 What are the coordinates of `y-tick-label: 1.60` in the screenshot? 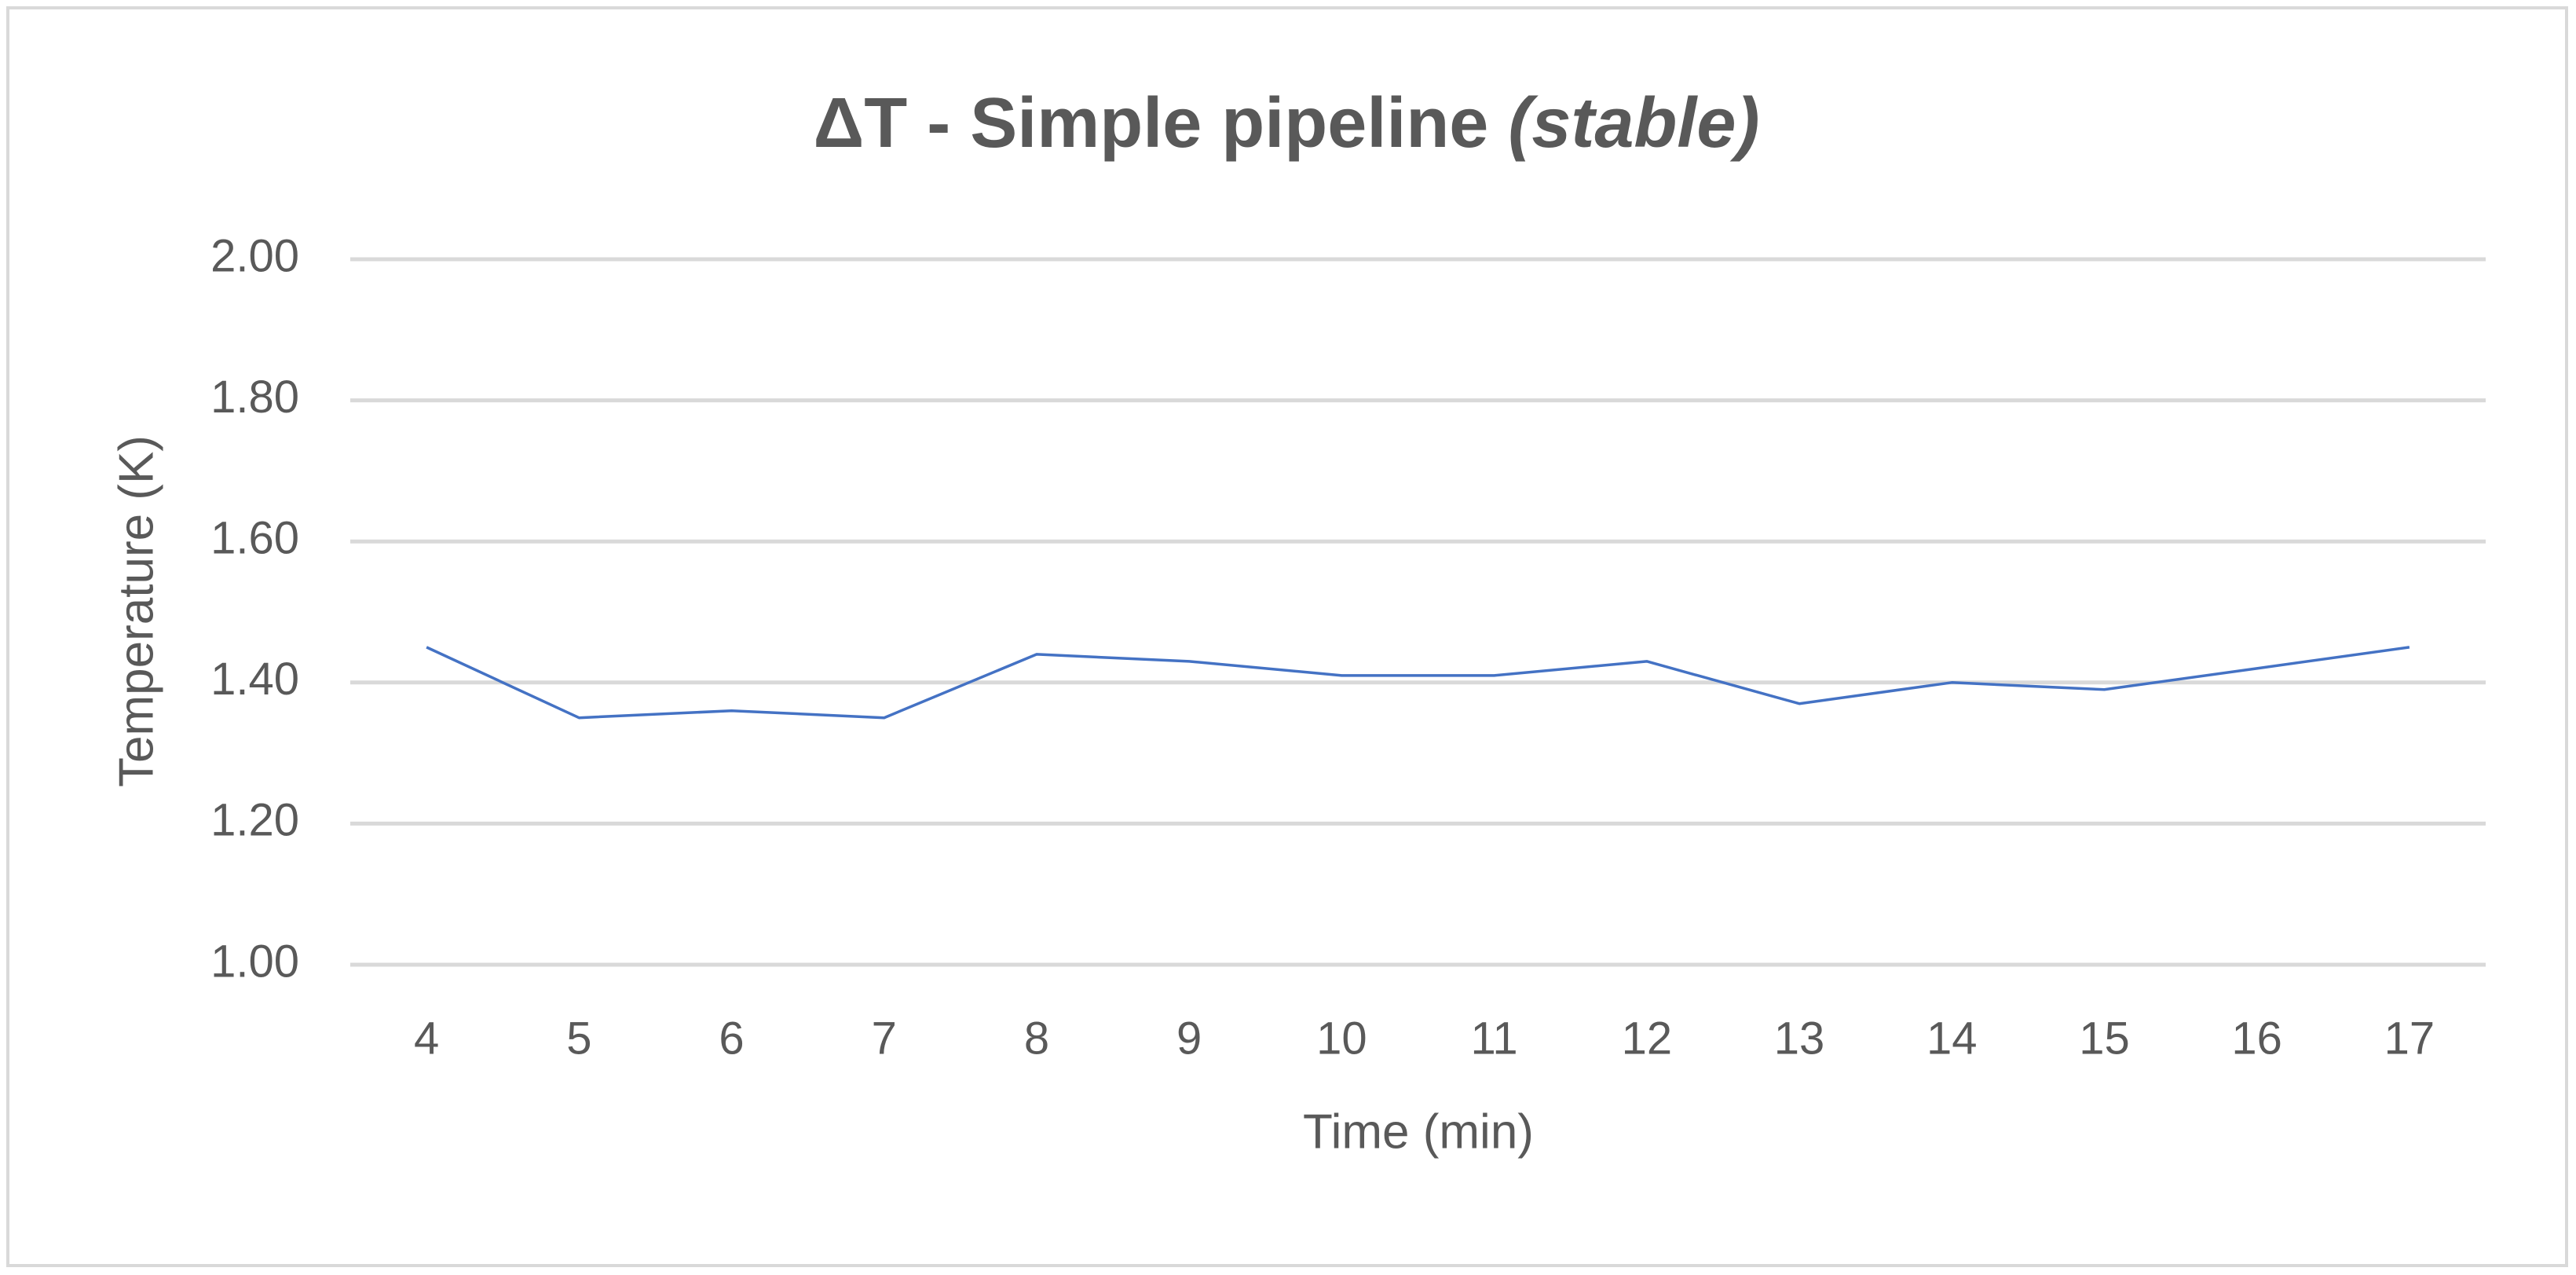 It's located at (254, 538).